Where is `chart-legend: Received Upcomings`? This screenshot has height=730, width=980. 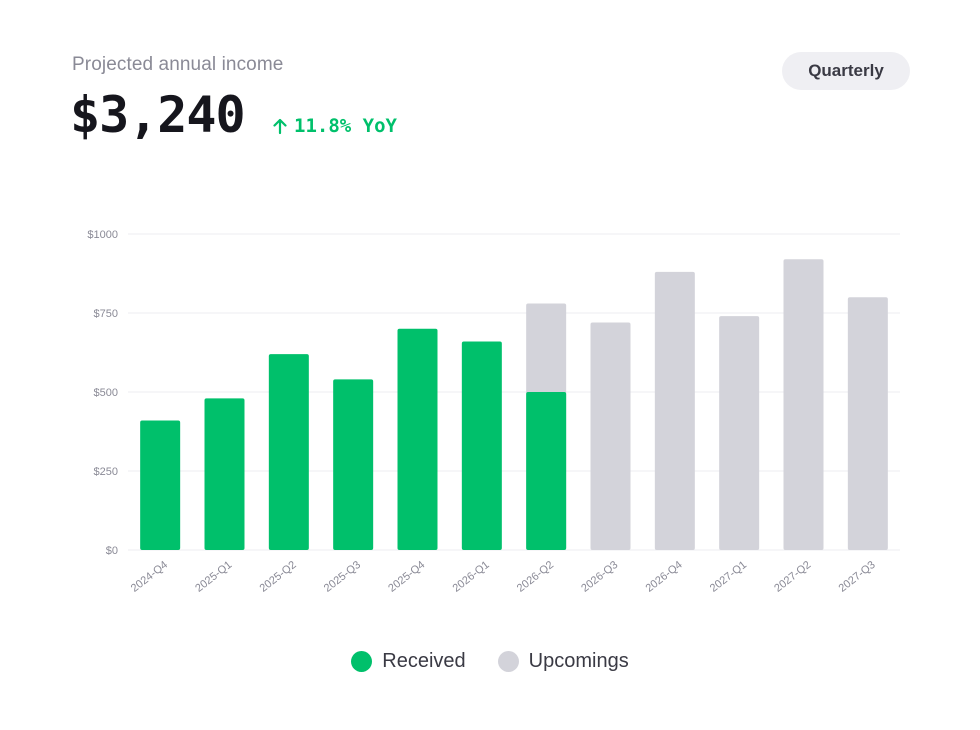
chart-legend: Received Upcomings is located at coordinates (490, 661).